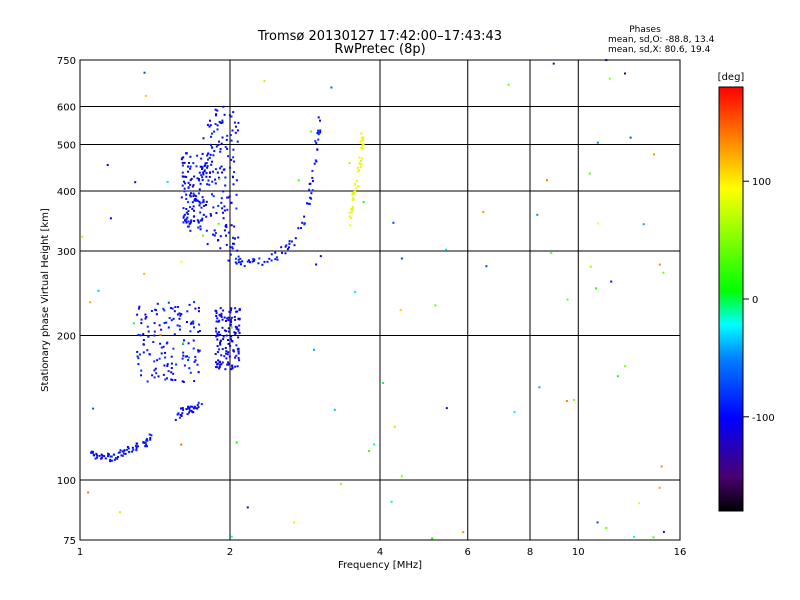  I want to click on x-tick-label: 8, so click(530, 552).